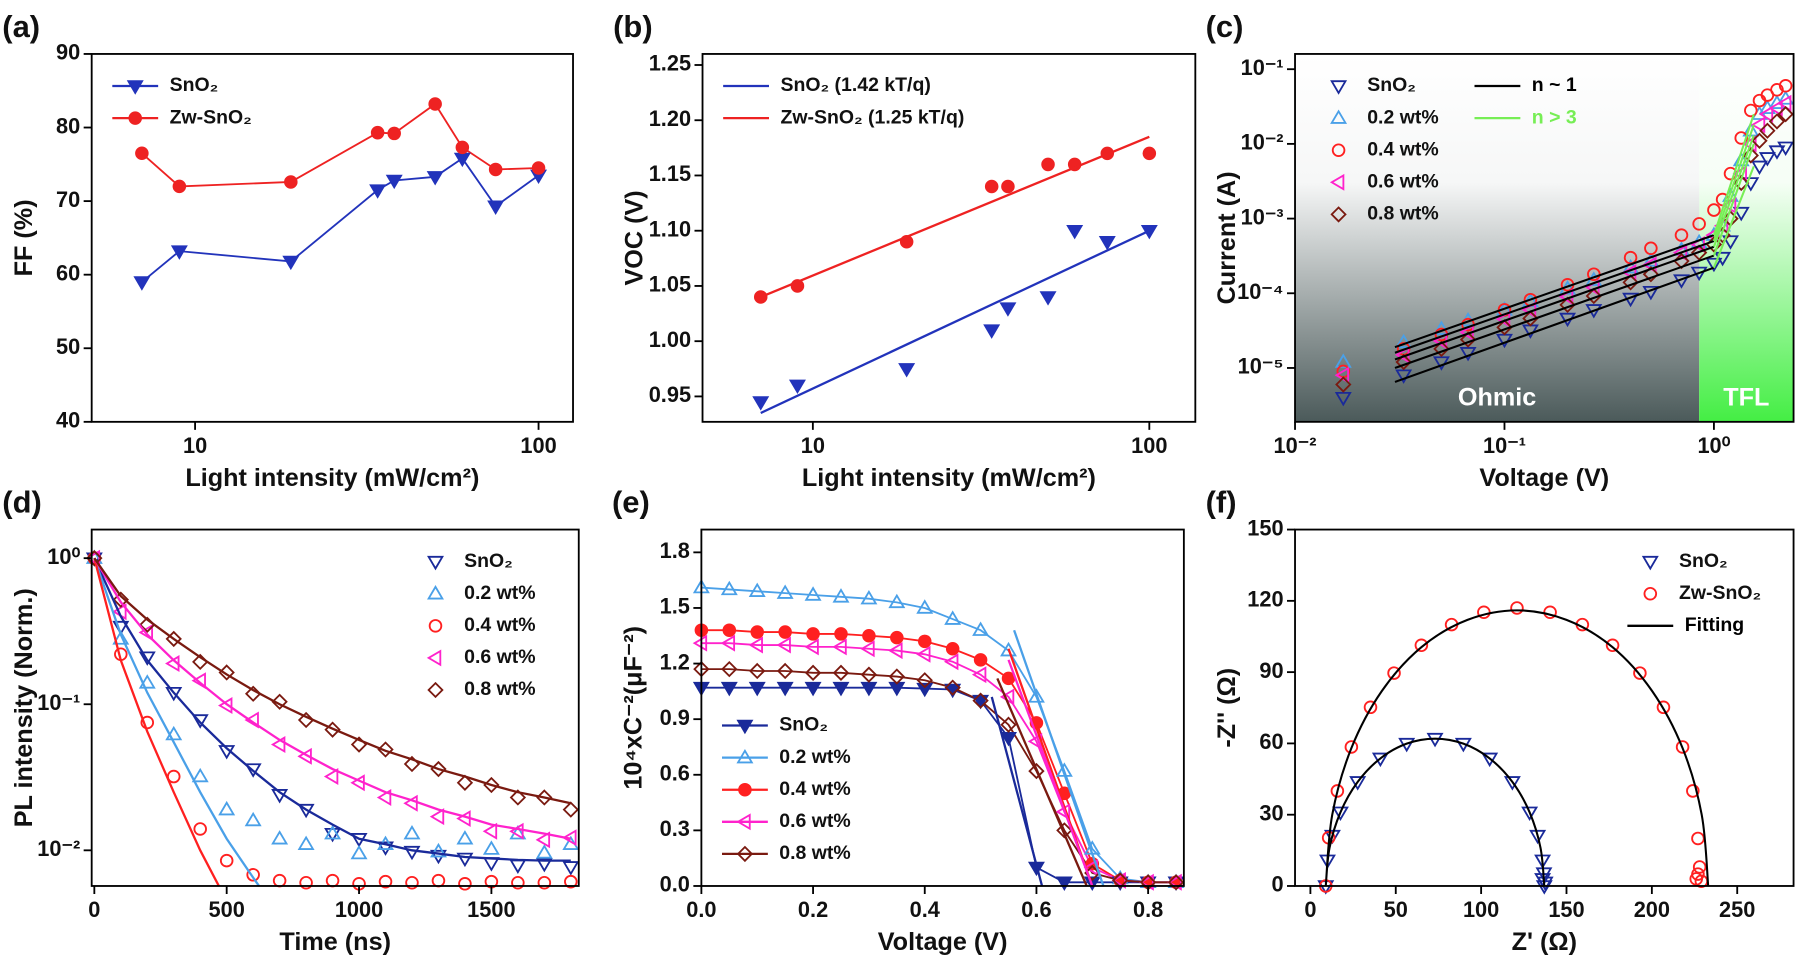  What do you see at coordinates (670, 118) in the screenshot?
I see `y-tick-label: 1.20` at bounding box center [670, 118].